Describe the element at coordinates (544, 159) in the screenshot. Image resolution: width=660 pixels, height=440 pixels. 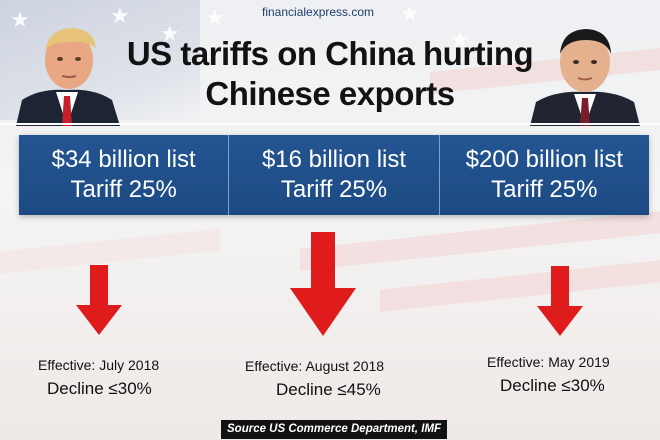
I see `tariff-list-amount: $200 billion list` at that location.